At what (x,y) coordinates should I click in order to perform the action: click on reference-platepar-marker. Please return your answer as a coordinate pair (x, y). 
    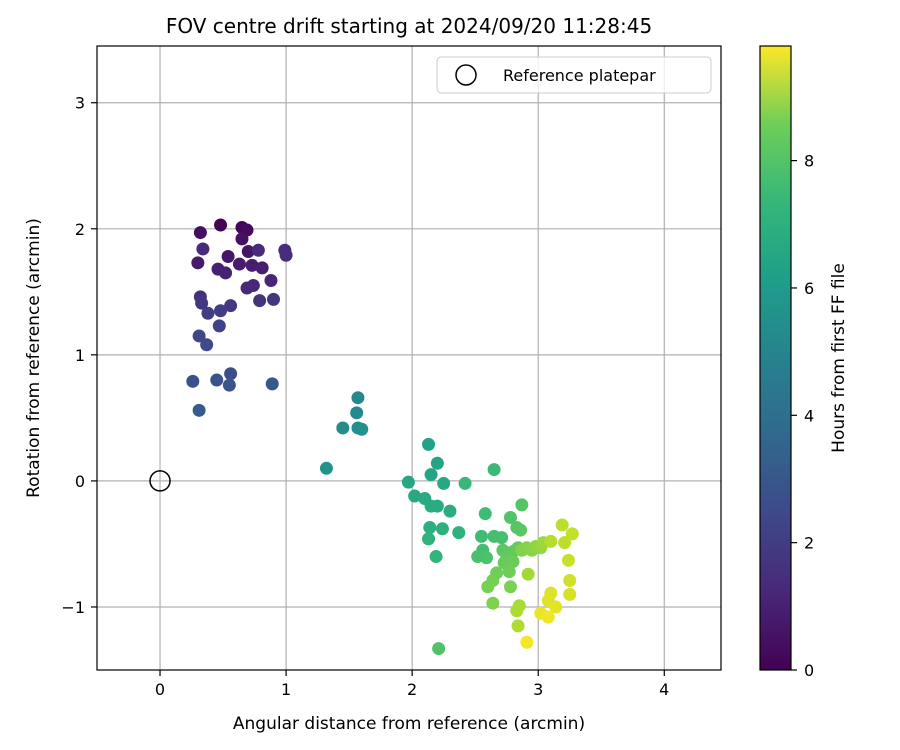
    Looking at the image, I should click on (160, 481).